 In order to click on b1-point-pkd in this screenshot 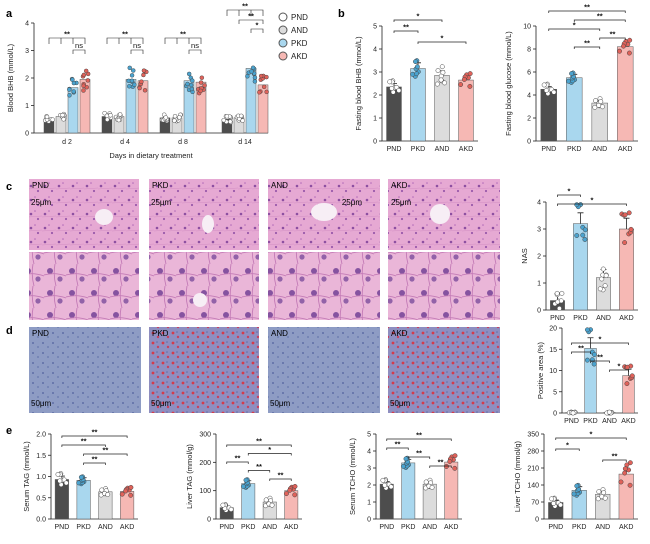, I will do `click(417, 74)`.